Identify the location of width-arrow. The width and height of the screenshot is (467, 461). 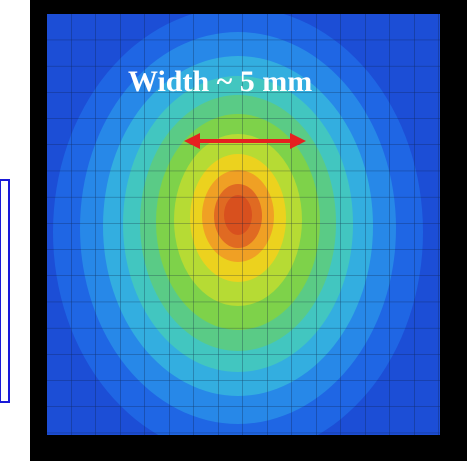
(245, 141).